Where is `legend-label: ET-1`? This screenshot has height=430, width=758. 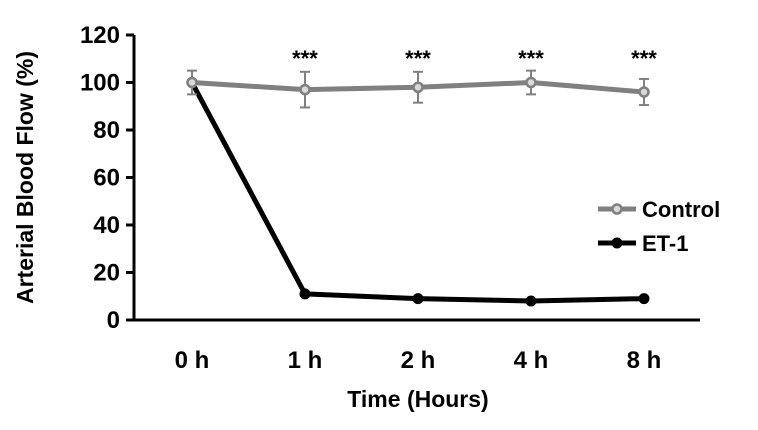
legend-label: ET-1 is located at coordinates (665, 243).